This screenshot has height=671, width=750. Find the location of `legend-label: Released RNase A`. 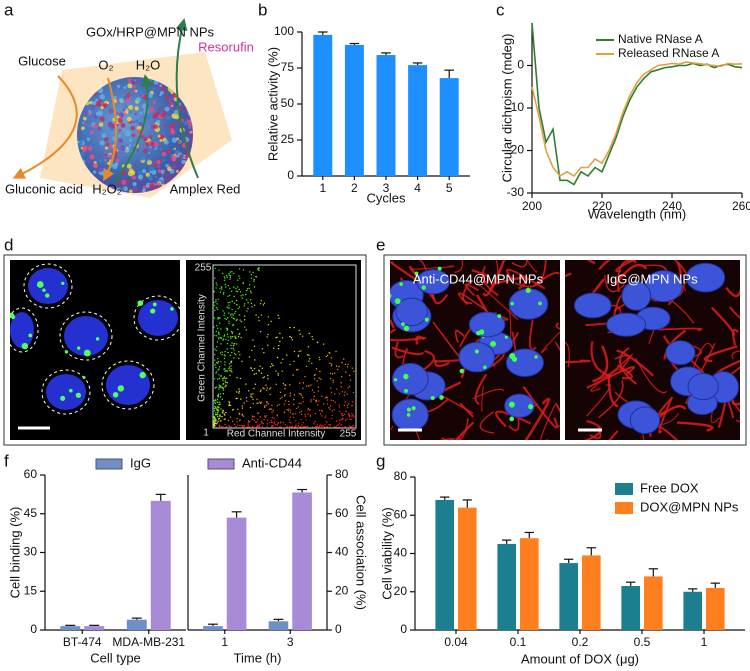

legend-label: Released RNase A is located at coordinates (668, 53).